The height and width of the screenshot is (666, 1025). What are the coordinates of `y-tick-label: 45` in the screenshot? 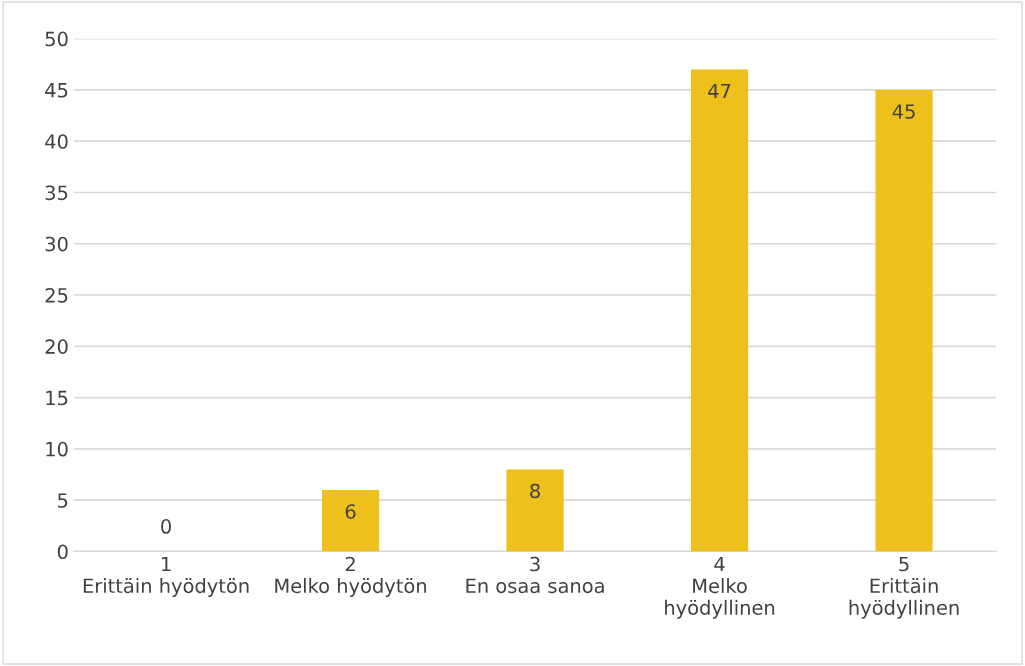 It's located at (56, 90).